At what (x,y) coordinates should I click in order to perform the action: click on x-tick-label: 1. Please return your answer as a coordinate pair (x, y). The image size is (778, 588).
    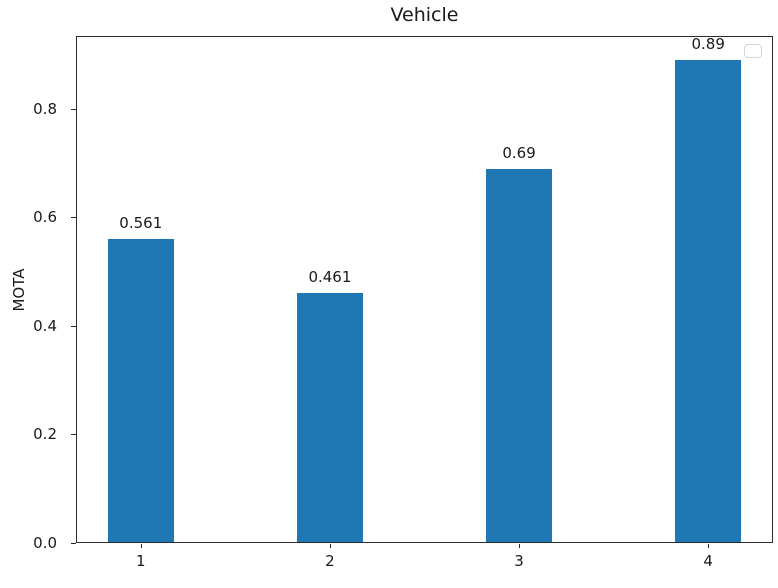
    Looking at the image, I should click on (141, 561).